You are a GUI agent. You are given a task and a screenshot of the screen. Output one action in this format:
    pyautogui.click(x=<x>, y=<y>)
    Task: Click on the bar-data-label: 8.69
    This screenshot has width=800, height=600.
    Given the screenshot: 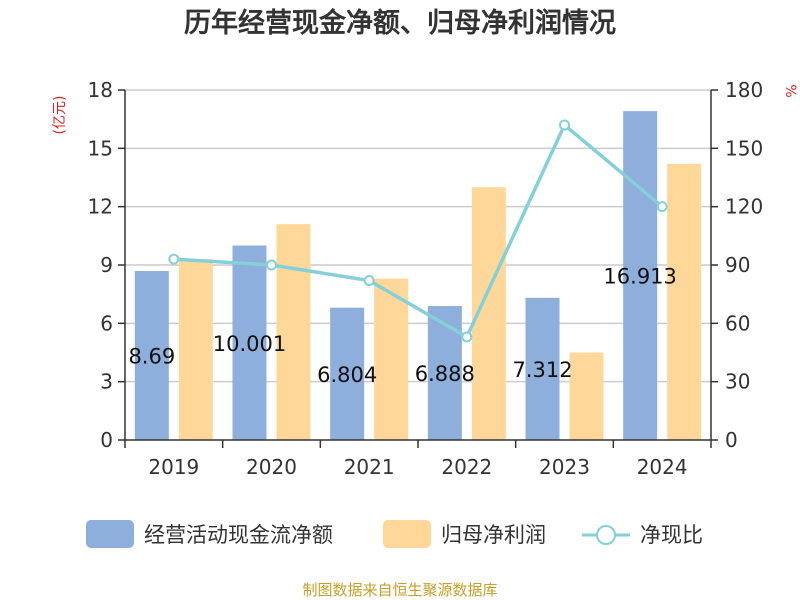 What is the action you would take?
    pyautogui.click(x=151, y=357)
    